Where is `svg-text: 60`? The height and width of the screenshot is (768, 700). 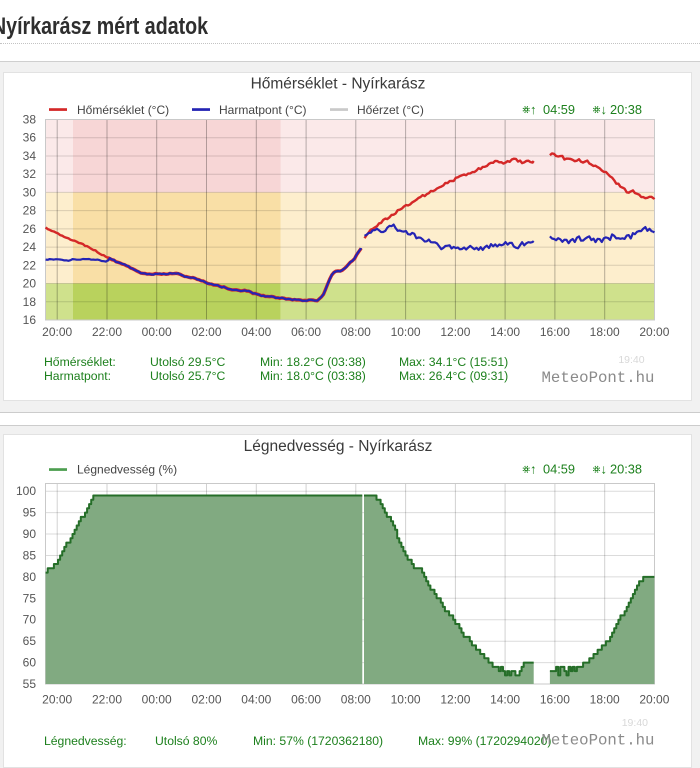 svg-text: 60 is located at coordinates (30, 663).